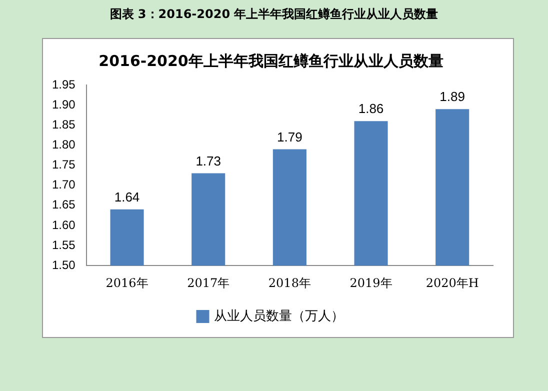 The height and width of the screenshot is (391, 548). What do you see at coordinates (371, 108) in the screenshot?
I see `data-label: 1.86` at bounding box center [371, 108].